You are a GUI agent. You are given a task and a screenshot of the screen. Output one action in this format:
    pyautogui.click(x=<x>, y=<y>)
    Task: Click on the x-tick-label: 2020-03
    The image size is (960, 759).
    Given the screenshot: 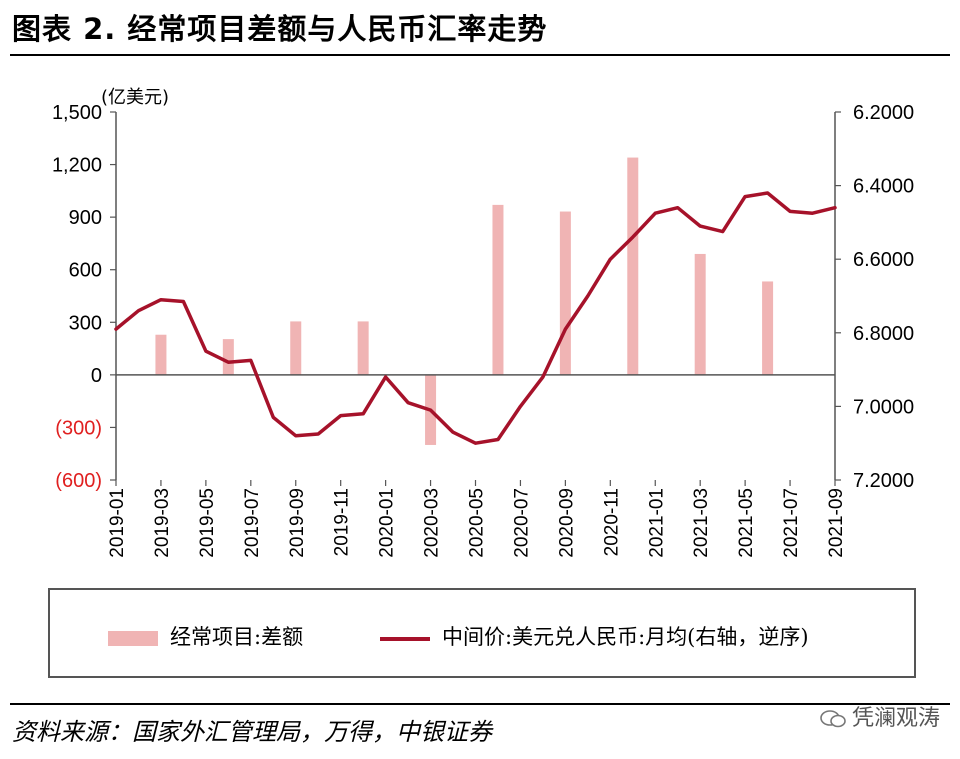 What is the action you would take?
    pyautogui.click(x=432, y=523)
    